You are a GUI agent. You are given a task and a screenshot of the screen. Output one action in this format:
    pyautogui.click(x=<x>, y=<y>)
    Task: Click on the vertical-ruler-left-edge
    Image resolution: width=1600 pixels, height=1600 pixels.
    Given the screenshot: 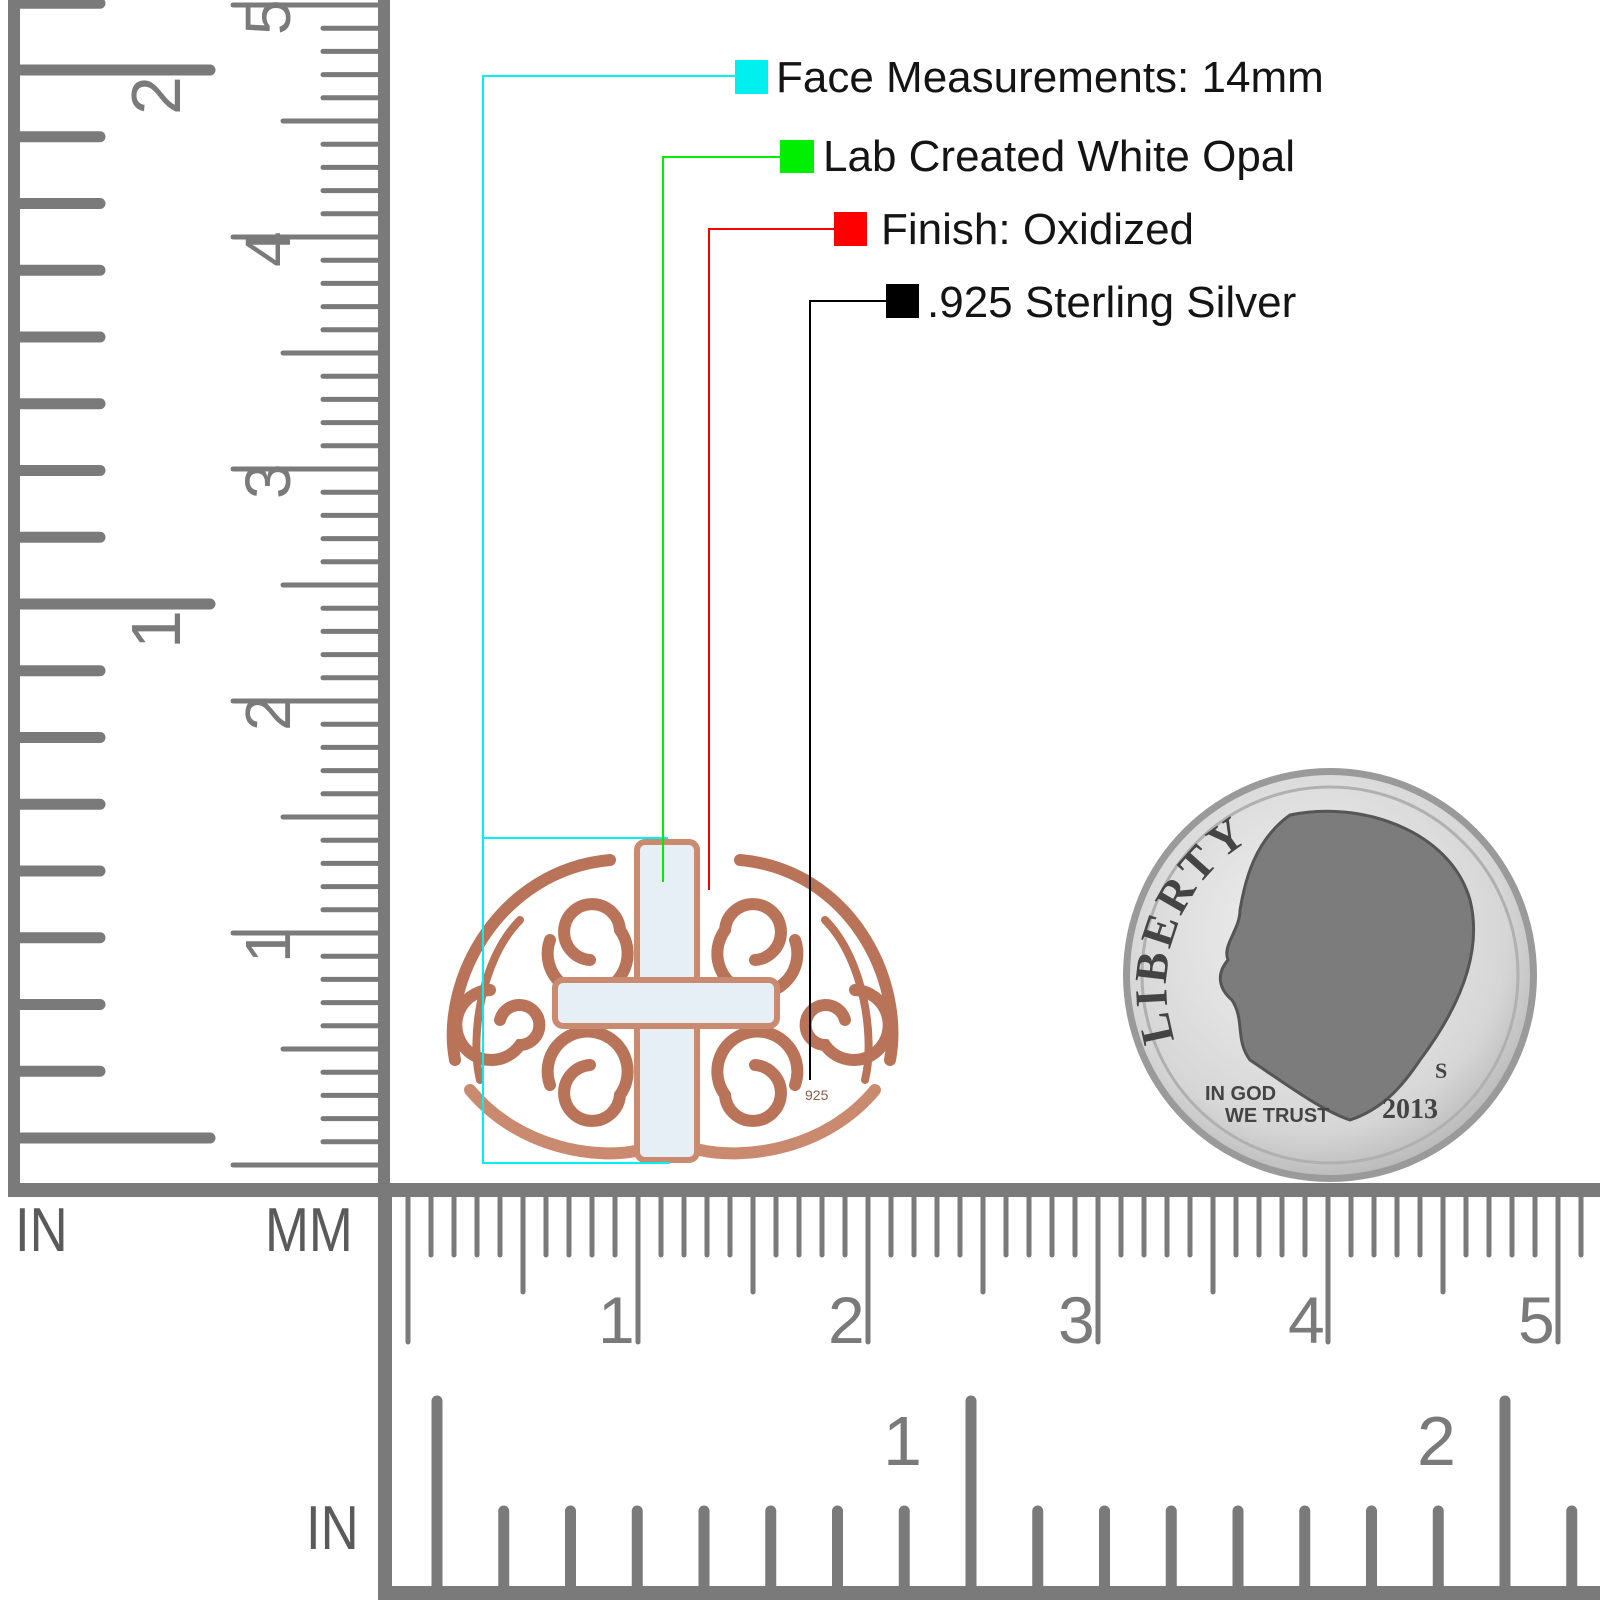 What is the action you would take?
    pyautogui.click(x=14, y=597)
    